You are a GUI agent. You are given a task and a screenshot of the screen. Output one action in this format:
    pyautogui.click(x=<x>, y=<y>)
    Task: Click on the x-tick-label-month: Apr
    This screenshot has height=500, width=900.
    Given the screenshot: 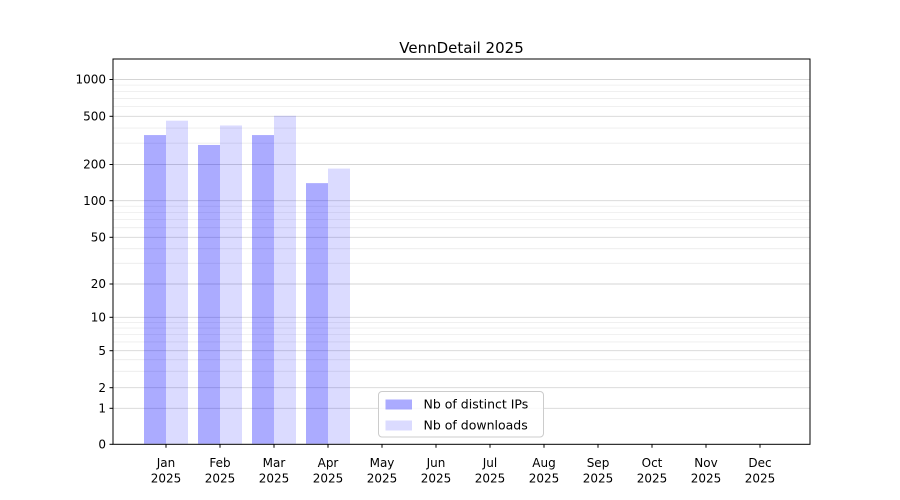 What is the action you would take?
    pyautogui.click(x=328, y=463)
    